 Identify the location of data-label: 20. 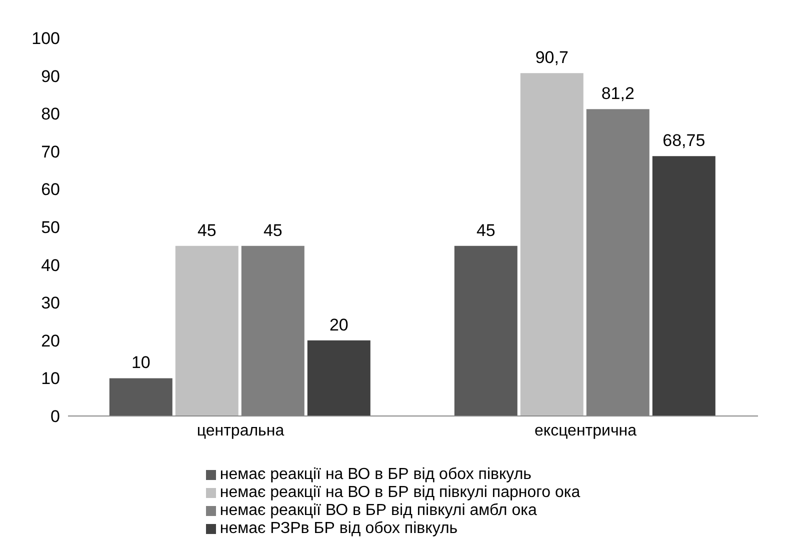
(338, 324).